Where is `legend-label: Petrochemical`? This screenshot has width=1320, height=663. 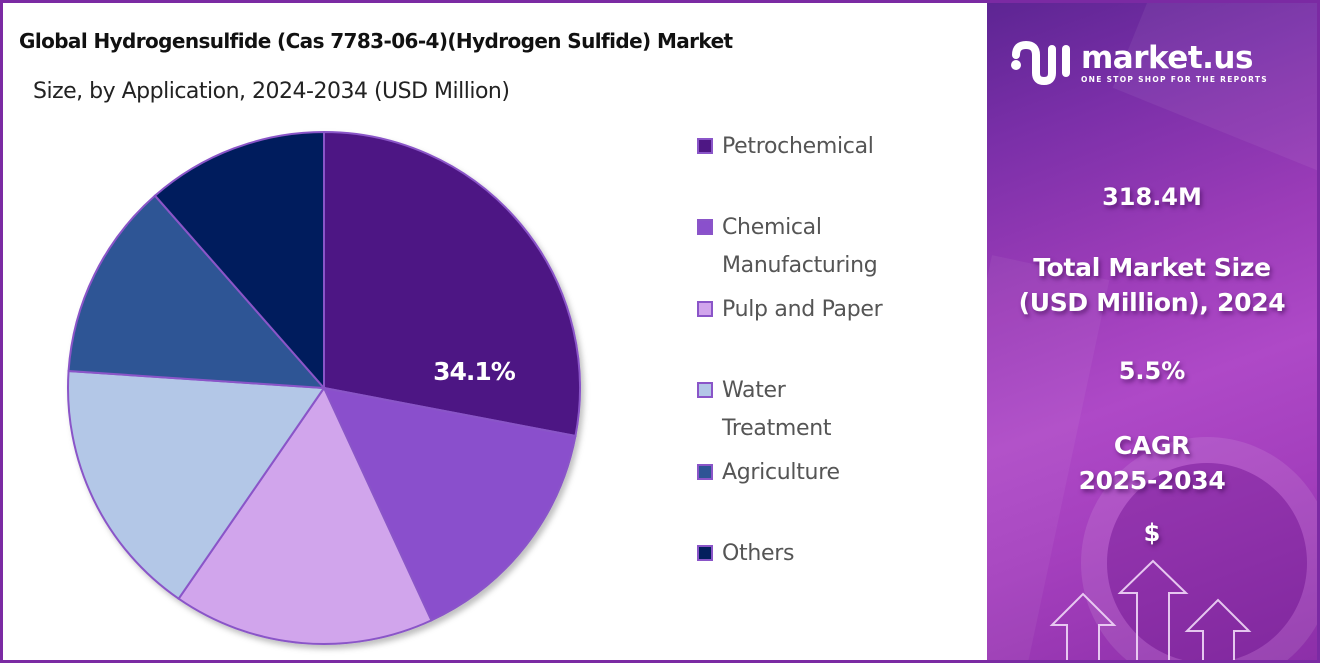
legend-label: Petrochemical is located at coordinates (798, 146).